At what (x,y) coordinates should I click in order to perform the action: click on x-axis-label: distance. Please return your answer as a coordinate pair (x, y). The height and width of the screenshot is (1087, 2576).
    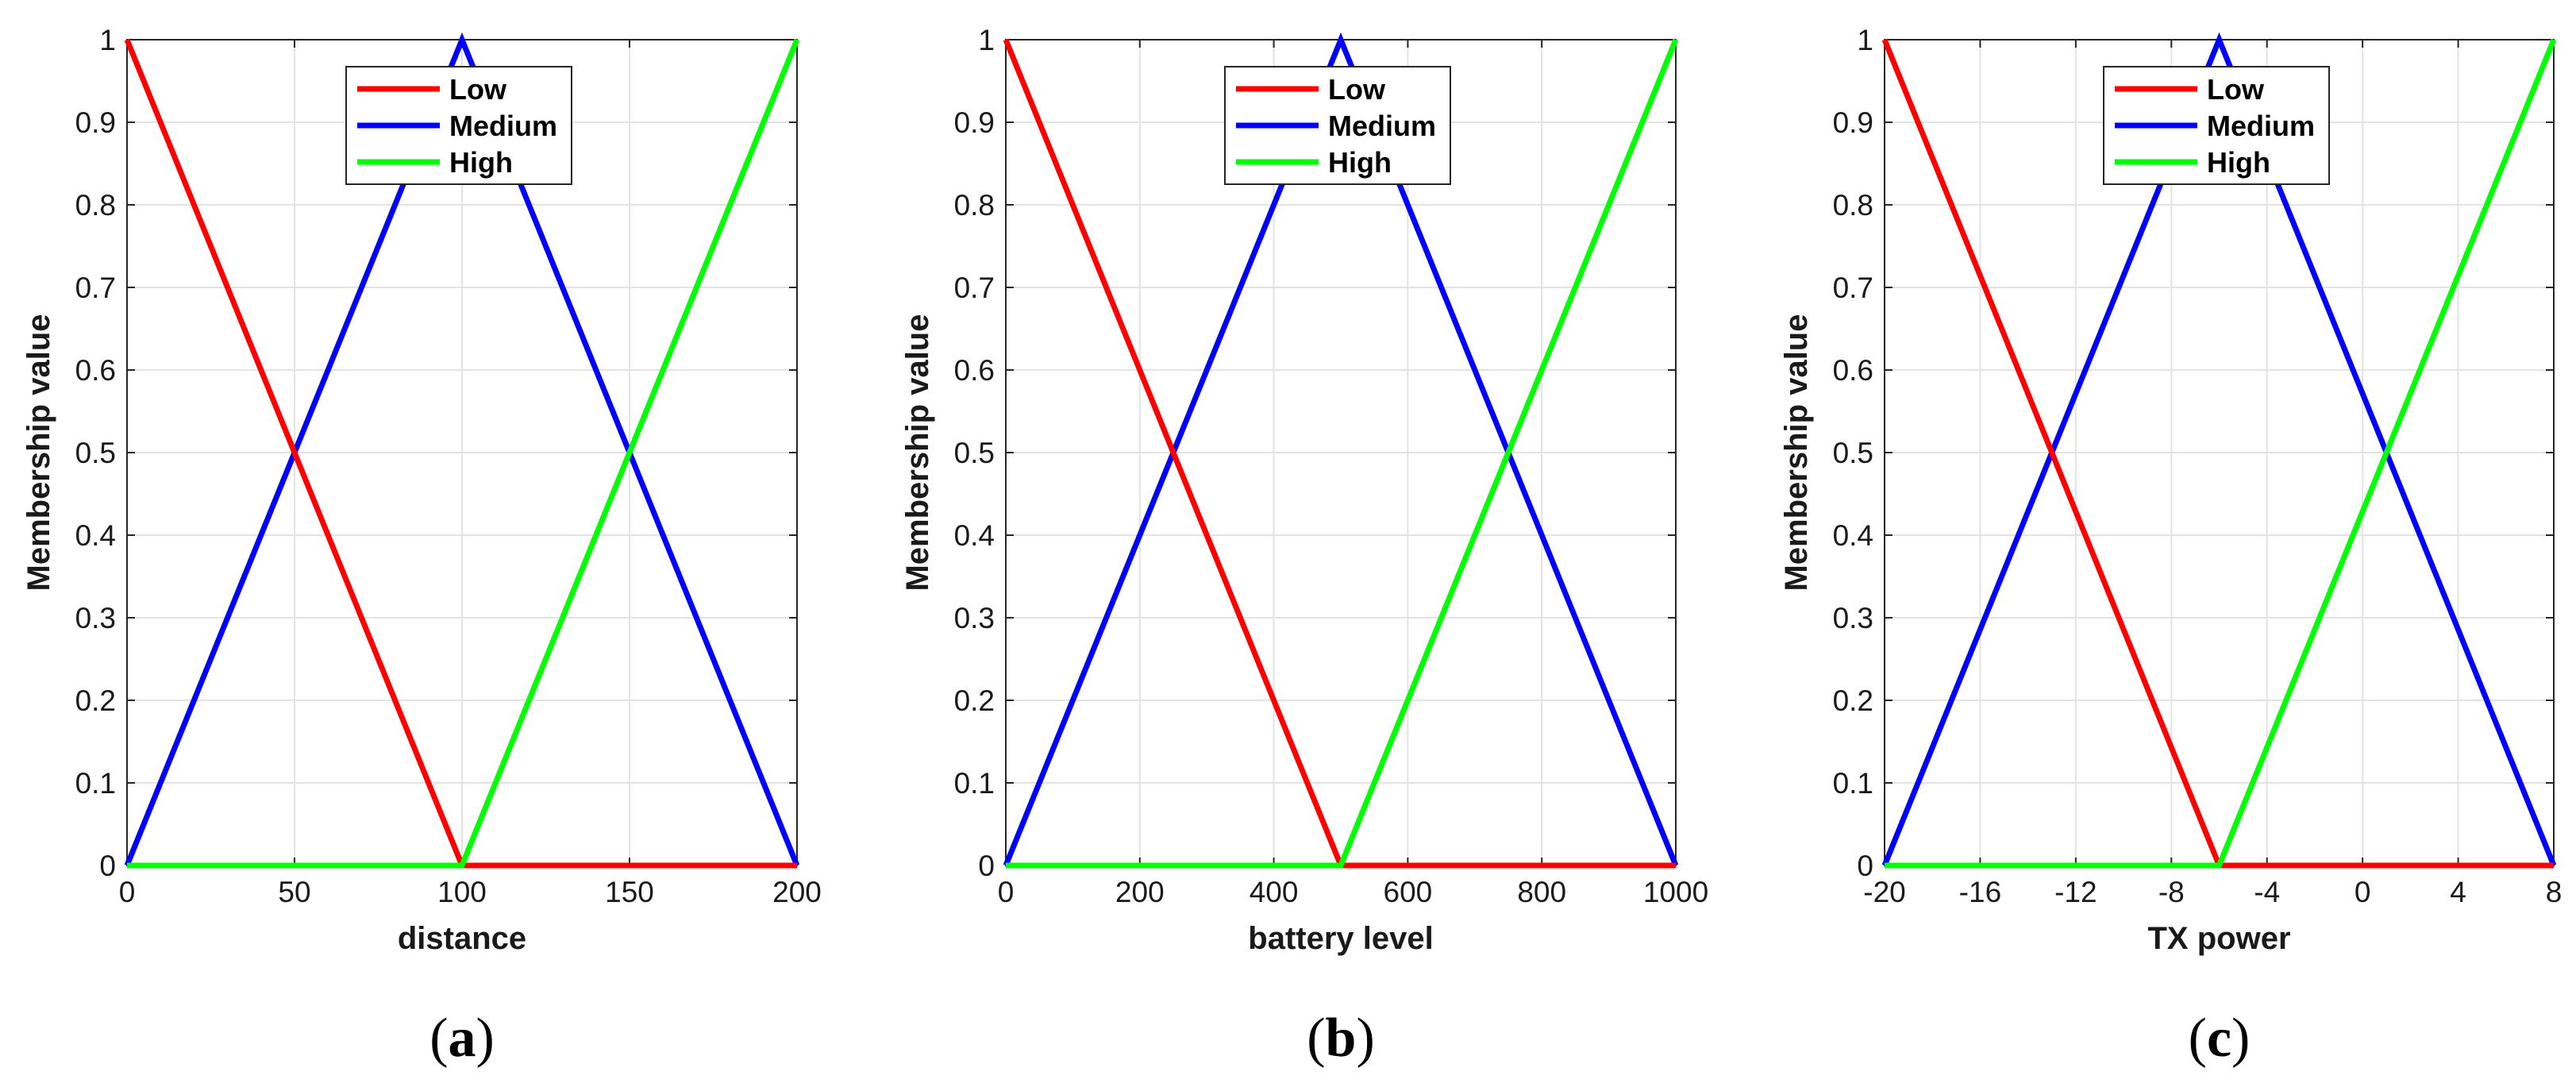
    Looking at the image, I should click on (462, 938).